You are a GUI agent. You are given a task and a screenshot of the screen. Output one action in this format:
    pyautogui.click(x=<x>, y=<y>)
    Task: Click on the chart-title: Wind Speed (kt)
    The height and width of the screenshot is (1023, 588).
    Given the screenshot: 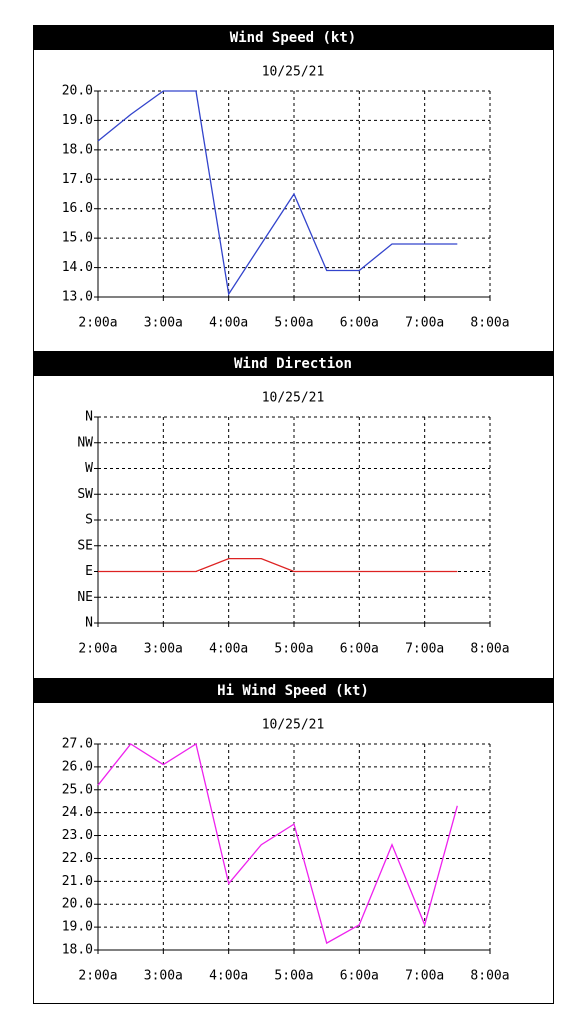 What is the action you would take?
    pyautogui.click(x=293, y=38)
    